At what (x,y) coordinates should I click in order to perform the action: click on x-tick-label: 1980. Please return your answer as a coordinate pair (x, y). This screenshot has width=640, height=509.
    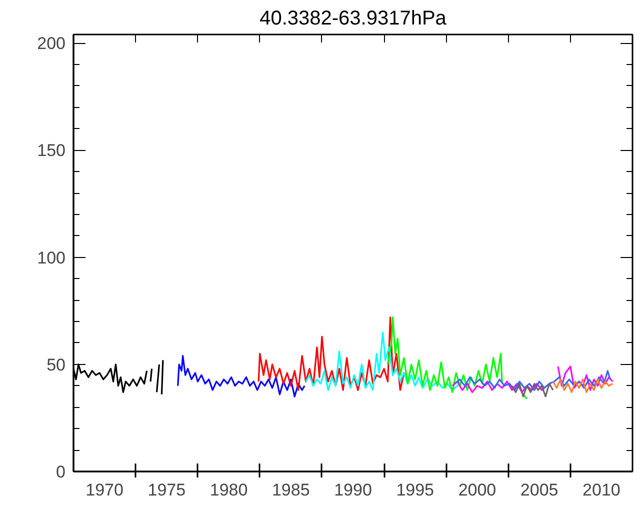
    Looking at the image, I should click on (229, 490).